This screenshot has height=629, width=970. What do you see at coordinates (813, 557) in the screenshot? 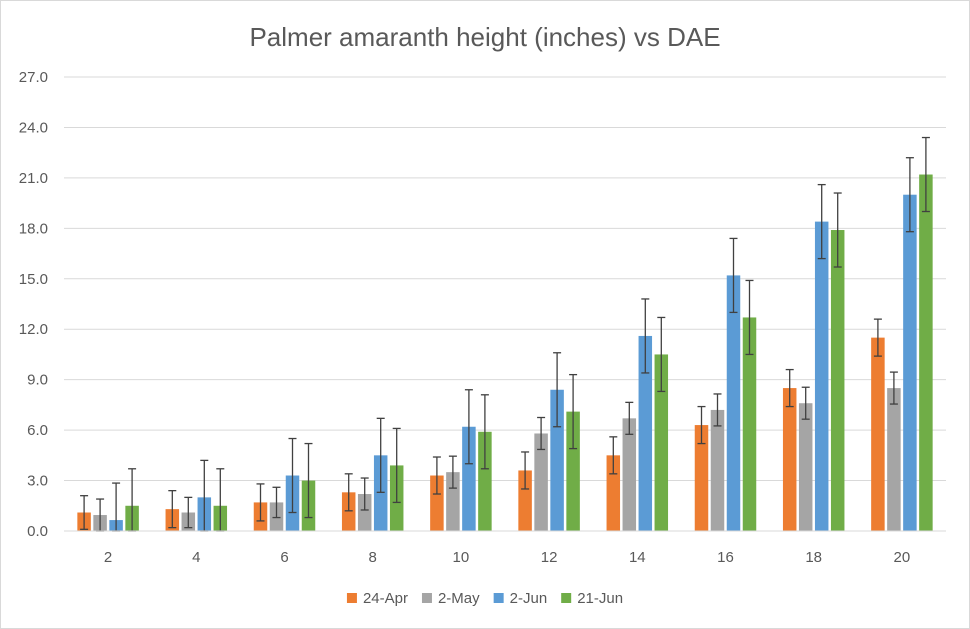
I see `x-tick-label: 18` at bounding box center [813, 557].